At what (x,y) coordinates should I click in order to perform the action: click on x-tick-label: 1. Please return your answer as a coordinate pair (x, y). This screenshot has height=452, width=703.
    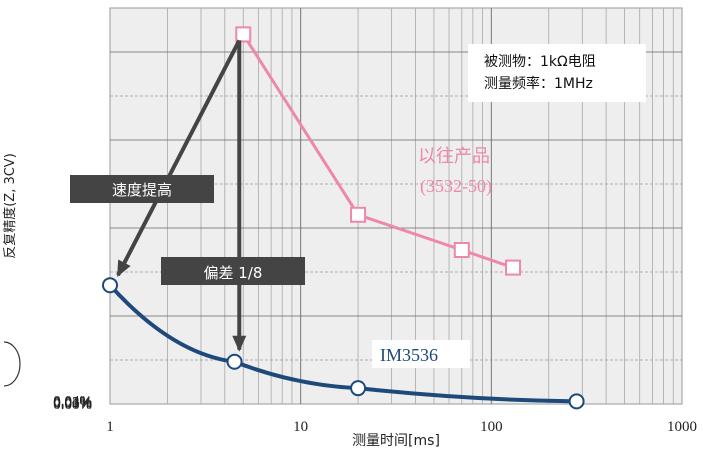
    Looking at the image, I should click on (110, 427).